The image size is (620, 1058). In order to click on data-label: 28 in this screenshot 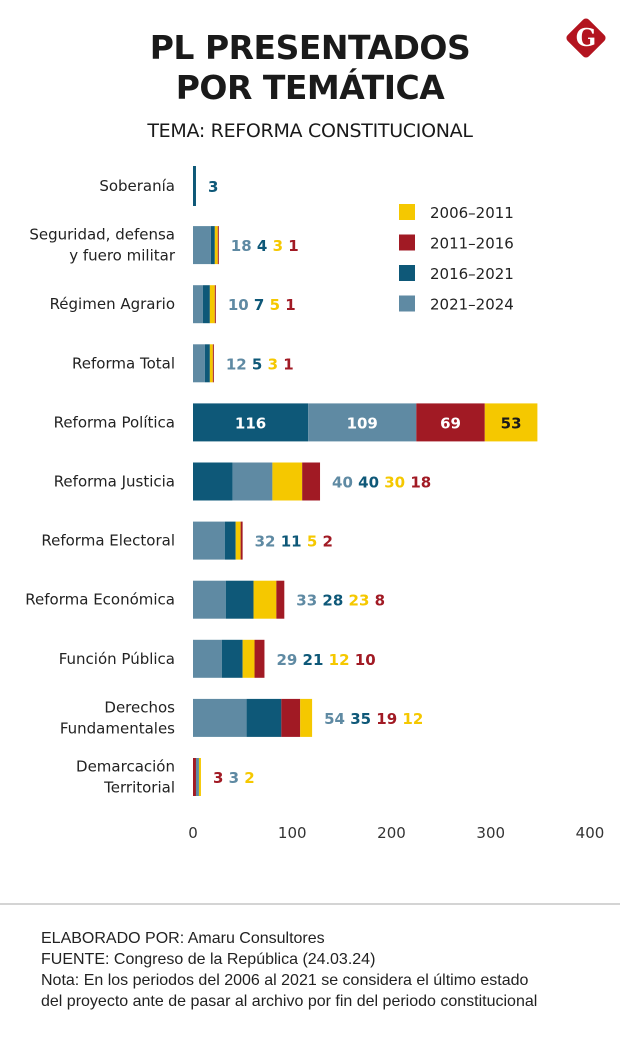, I will do `click(330, 601)`.